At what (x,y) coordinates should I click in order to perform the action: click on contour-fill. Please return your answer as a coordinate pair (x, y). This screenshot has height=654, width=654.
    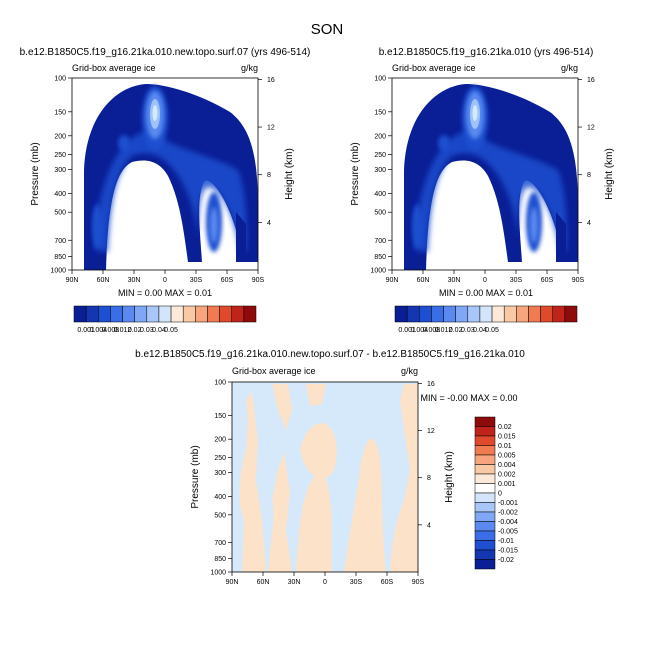
    Looking at the image, I should click on (491, 177).